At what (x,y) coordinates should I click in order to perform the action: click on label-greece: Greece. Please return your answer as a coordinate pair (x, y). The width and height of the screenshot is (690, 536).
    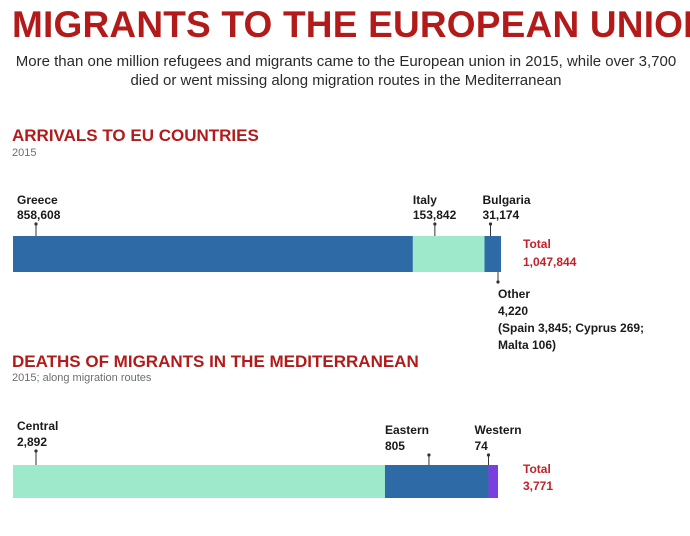
    Looking at the image, I should click on (37, 200).